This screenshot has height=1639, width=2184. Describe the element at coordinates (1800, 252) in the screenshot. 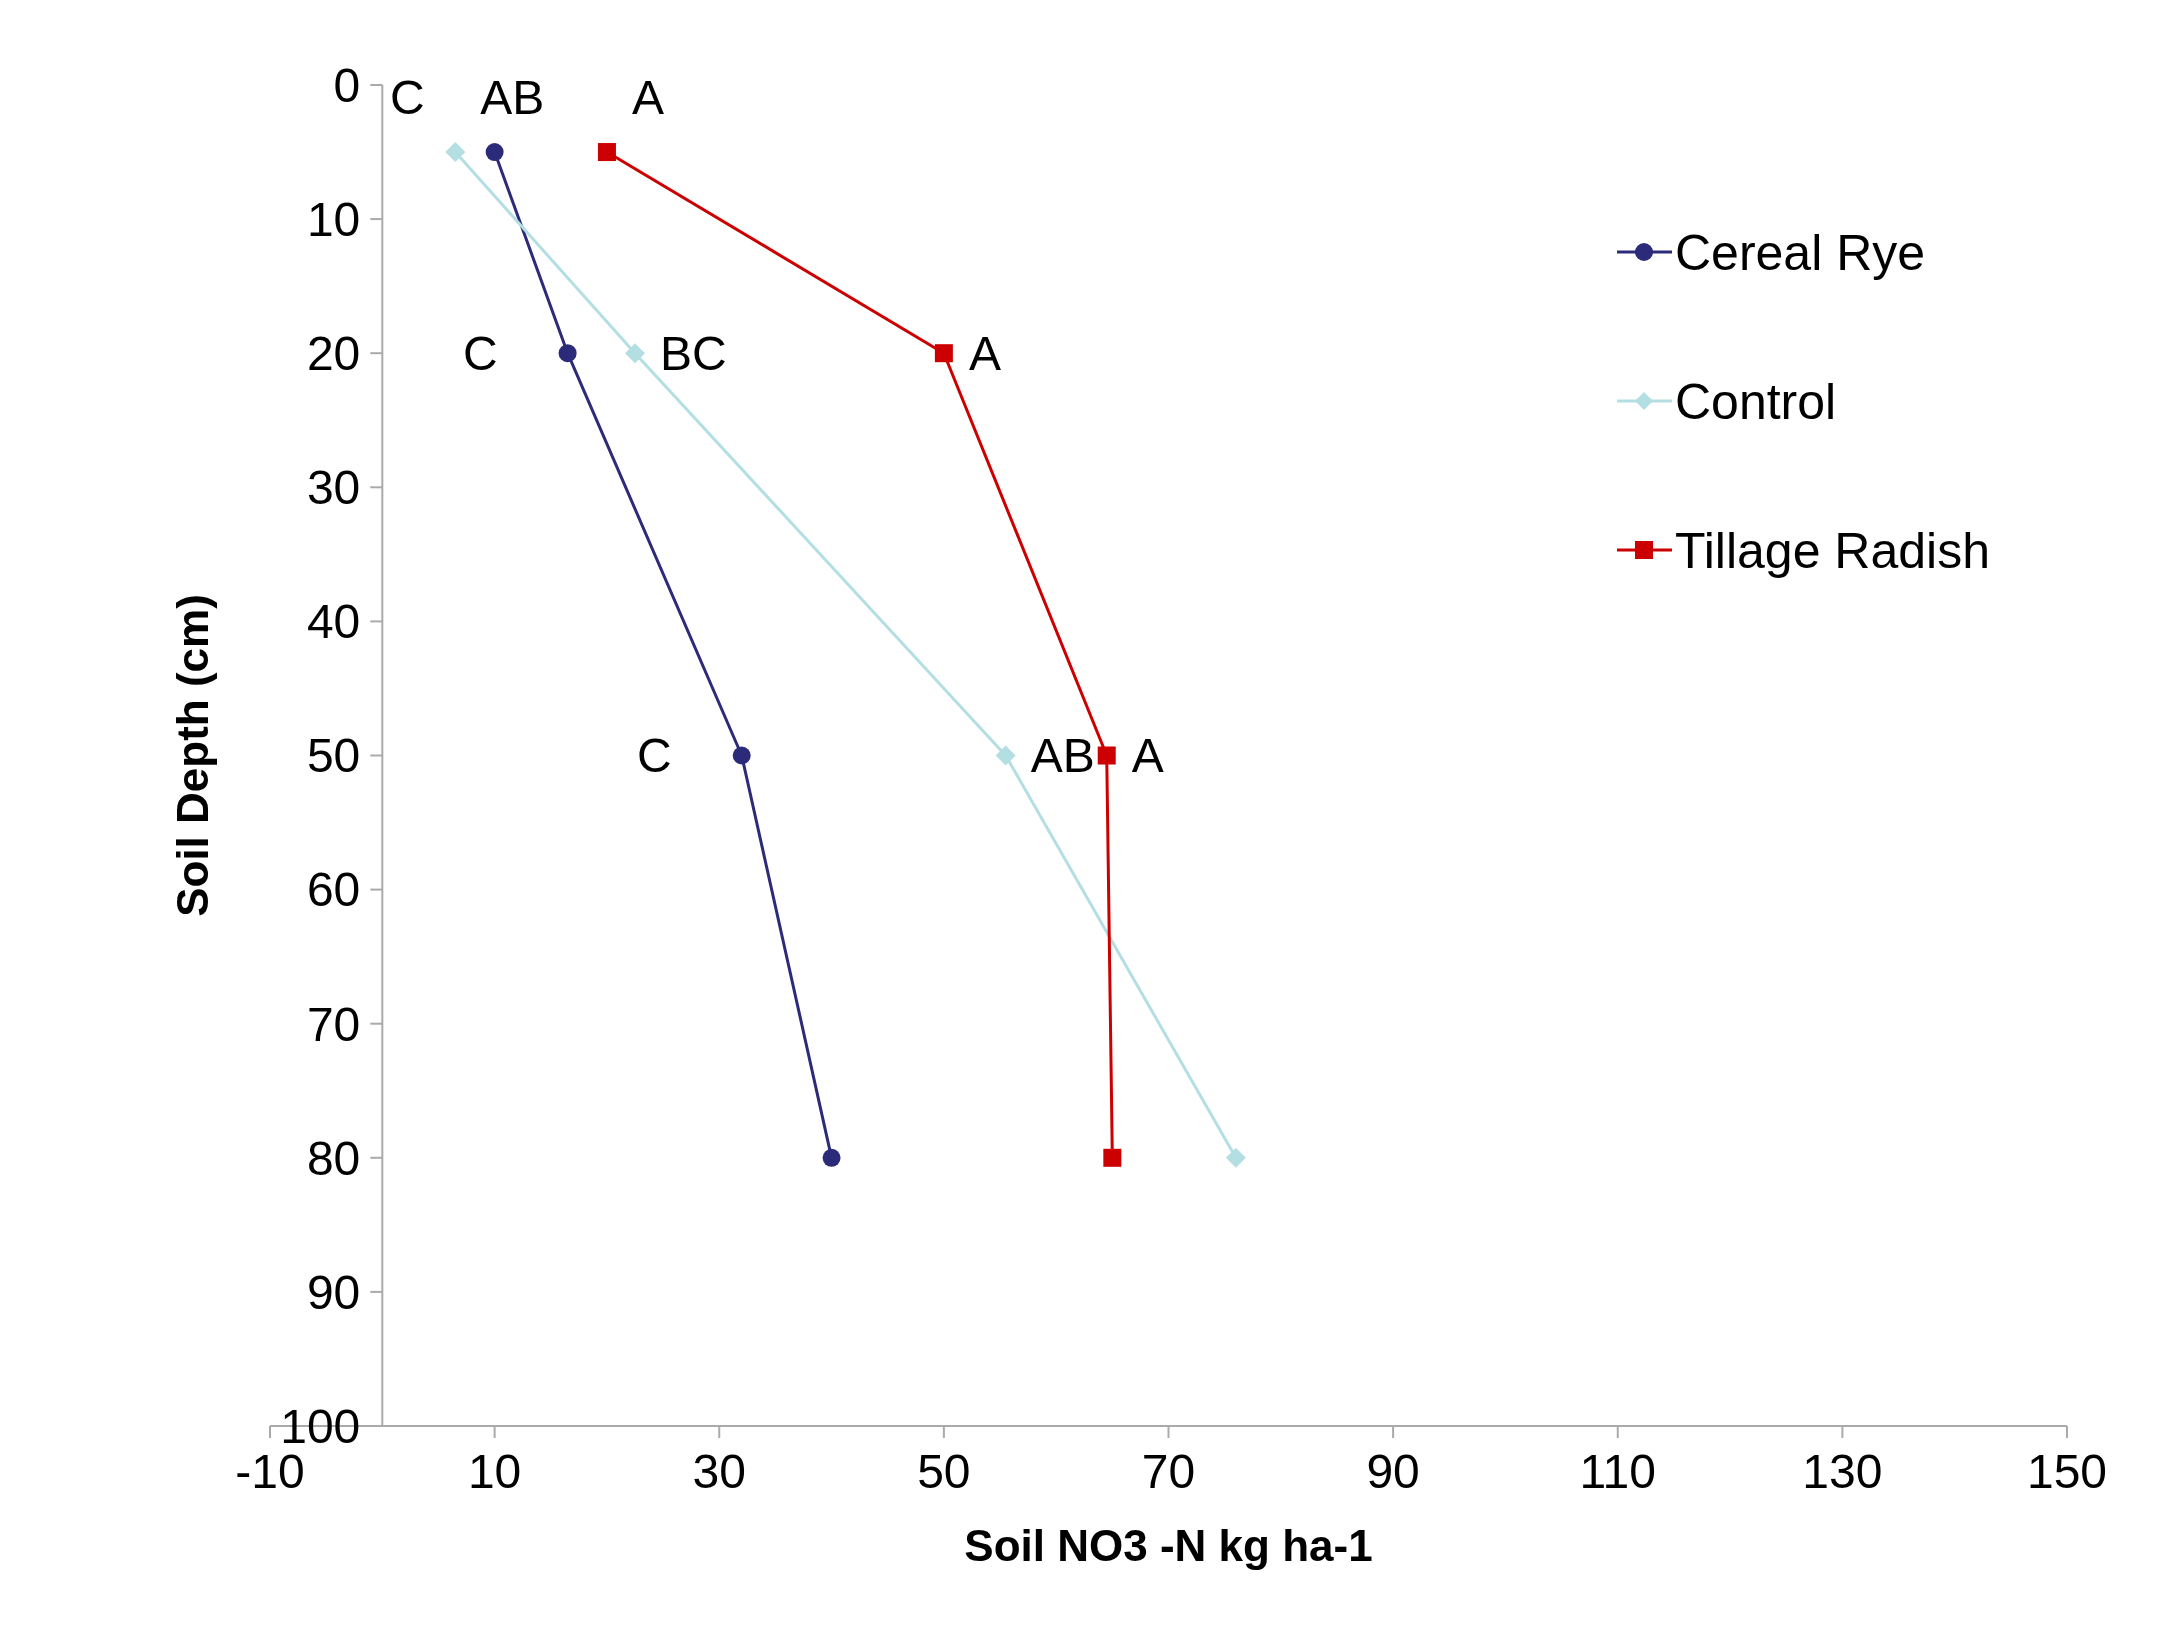

I see `legend-label: Cereal Rye` at that location.